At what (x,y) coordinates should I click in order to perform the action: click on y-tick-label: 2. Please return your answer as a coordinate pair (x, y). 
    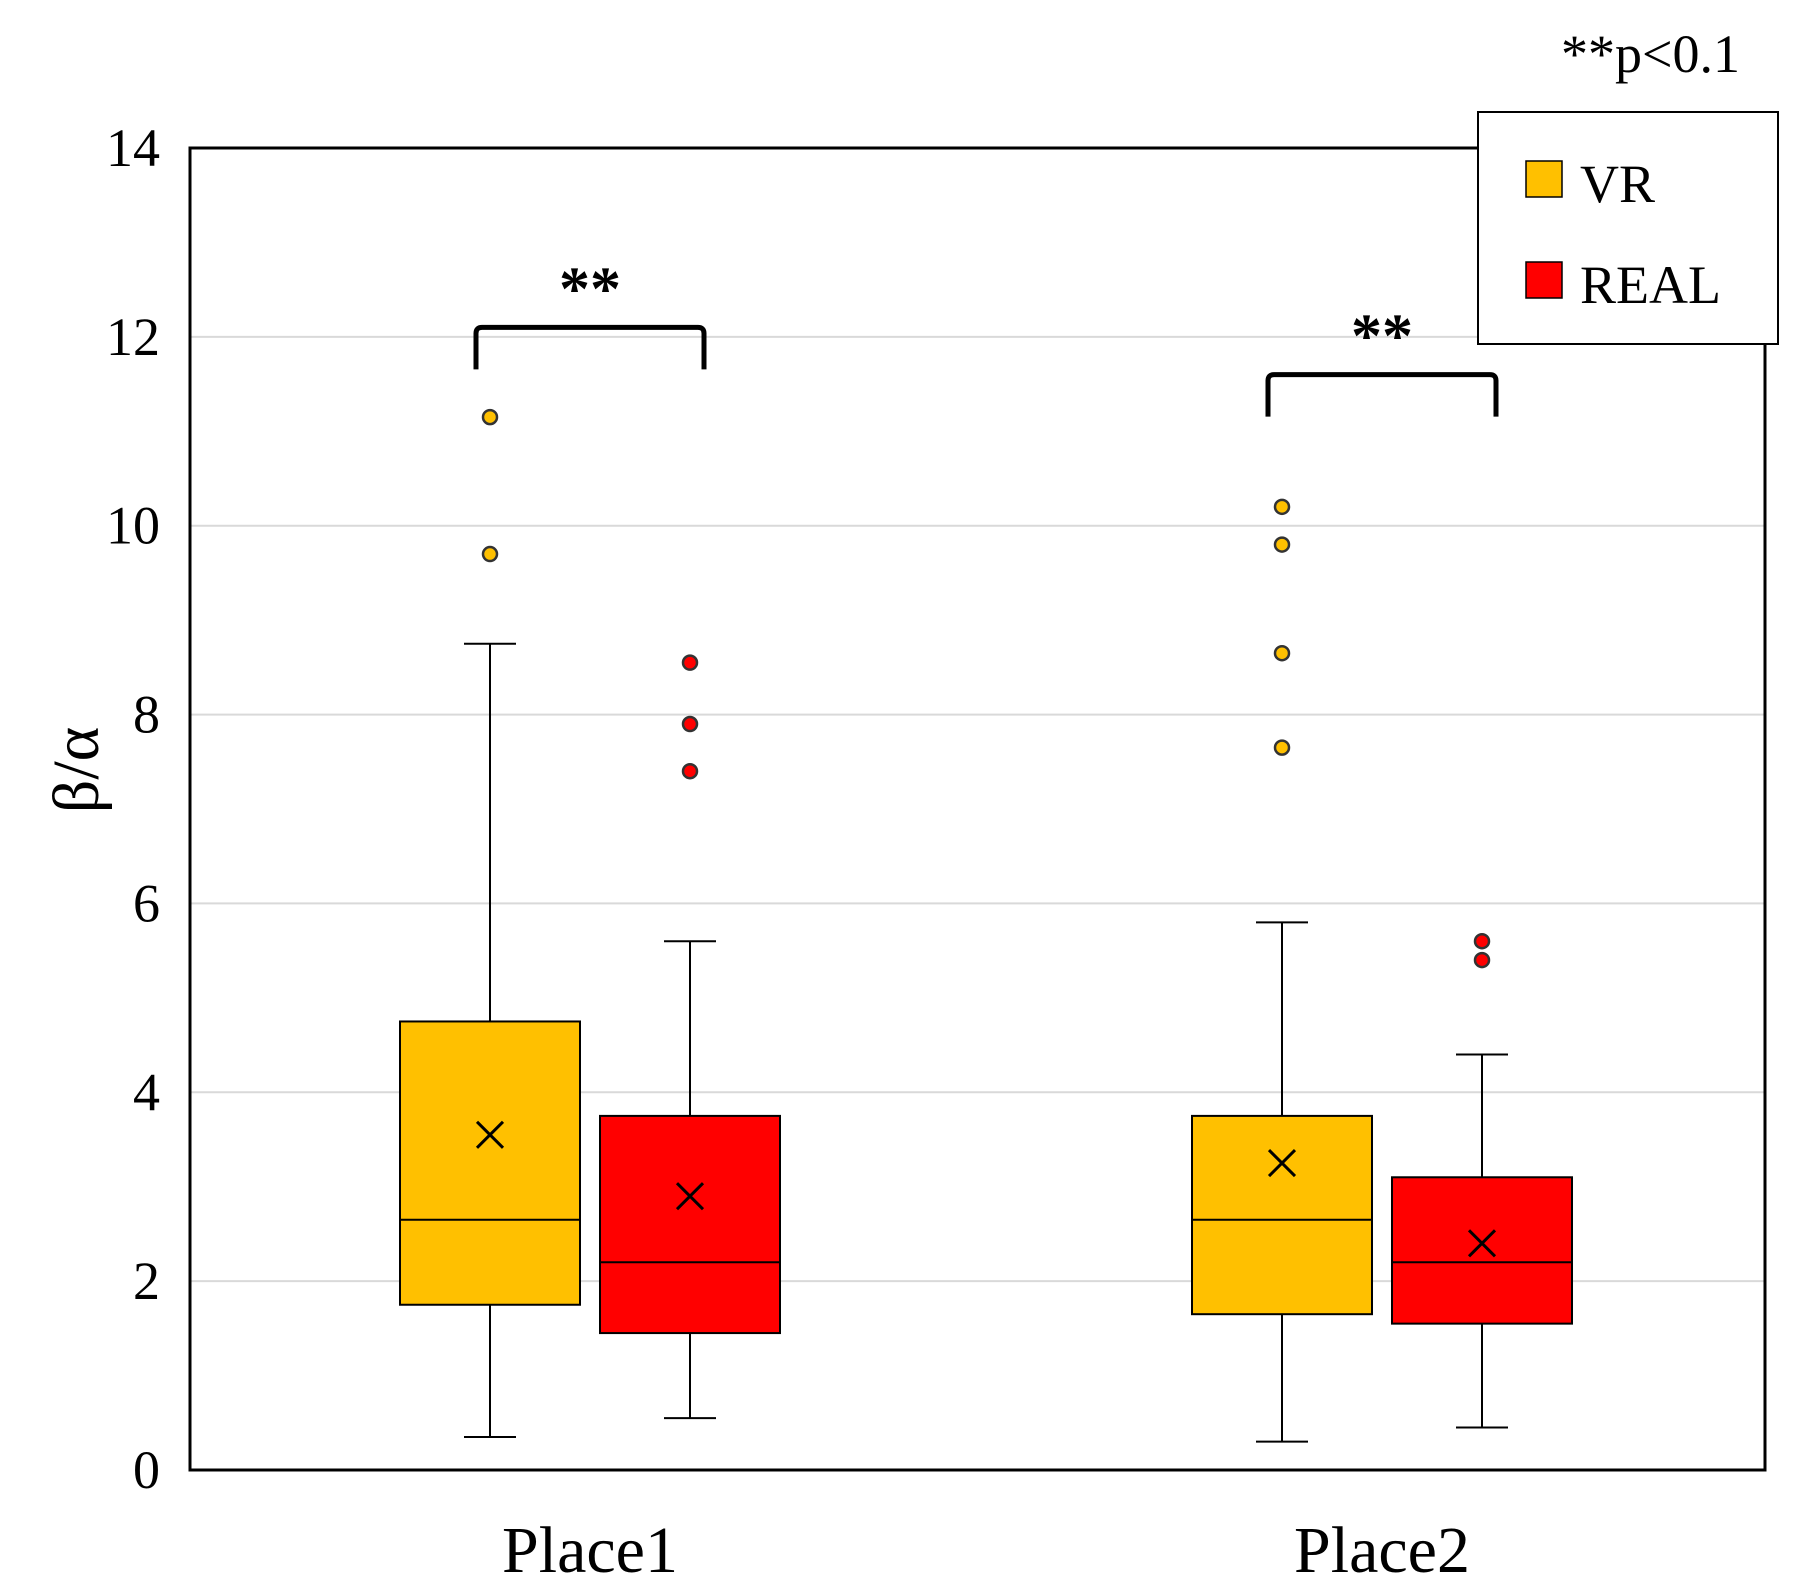
    Looking at the image, I should click on (146, 1281).